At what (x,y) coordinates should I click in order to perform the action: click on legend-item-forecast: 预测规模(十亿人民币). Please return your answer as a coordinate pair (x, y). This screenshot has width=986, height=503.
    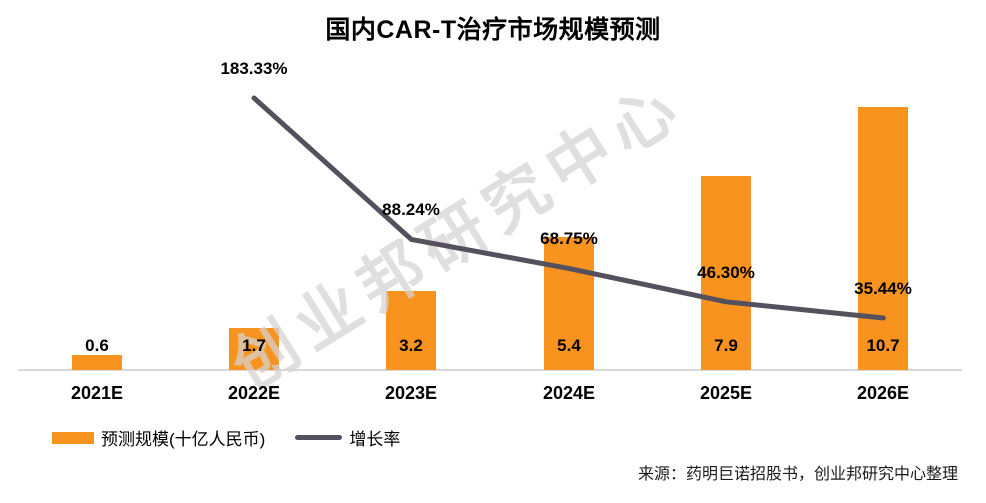
    Looking at the image, I should click on (158, 437).